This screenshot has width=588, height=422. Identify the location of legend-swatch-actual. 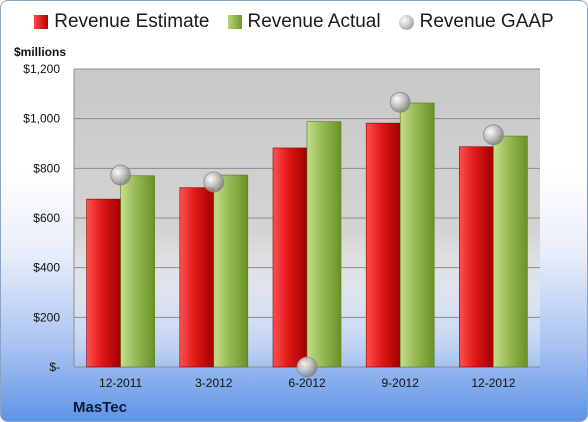
(234, 22).